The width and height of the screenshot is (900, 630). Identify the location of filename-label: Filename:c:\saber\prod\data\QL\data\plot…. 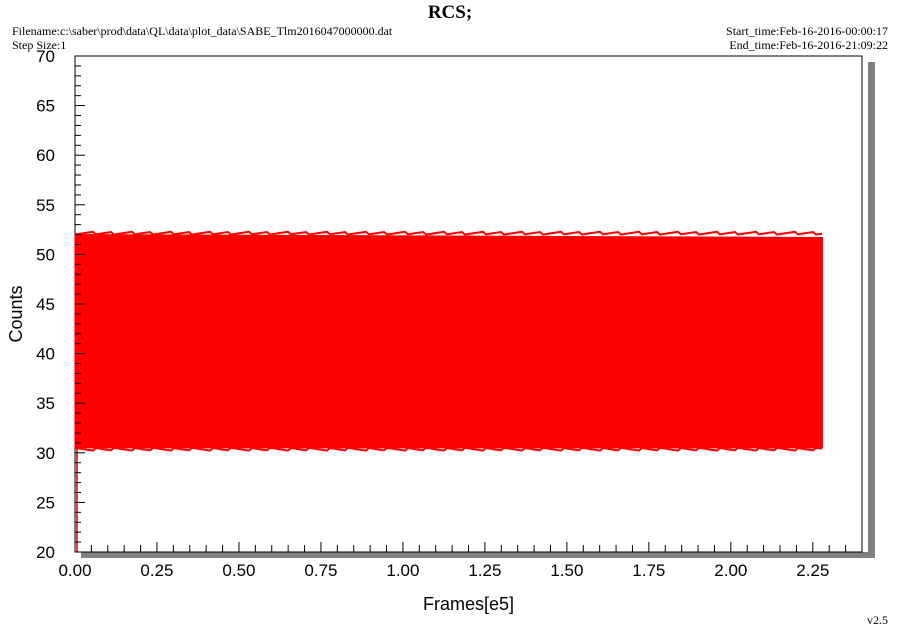
(202, 31).